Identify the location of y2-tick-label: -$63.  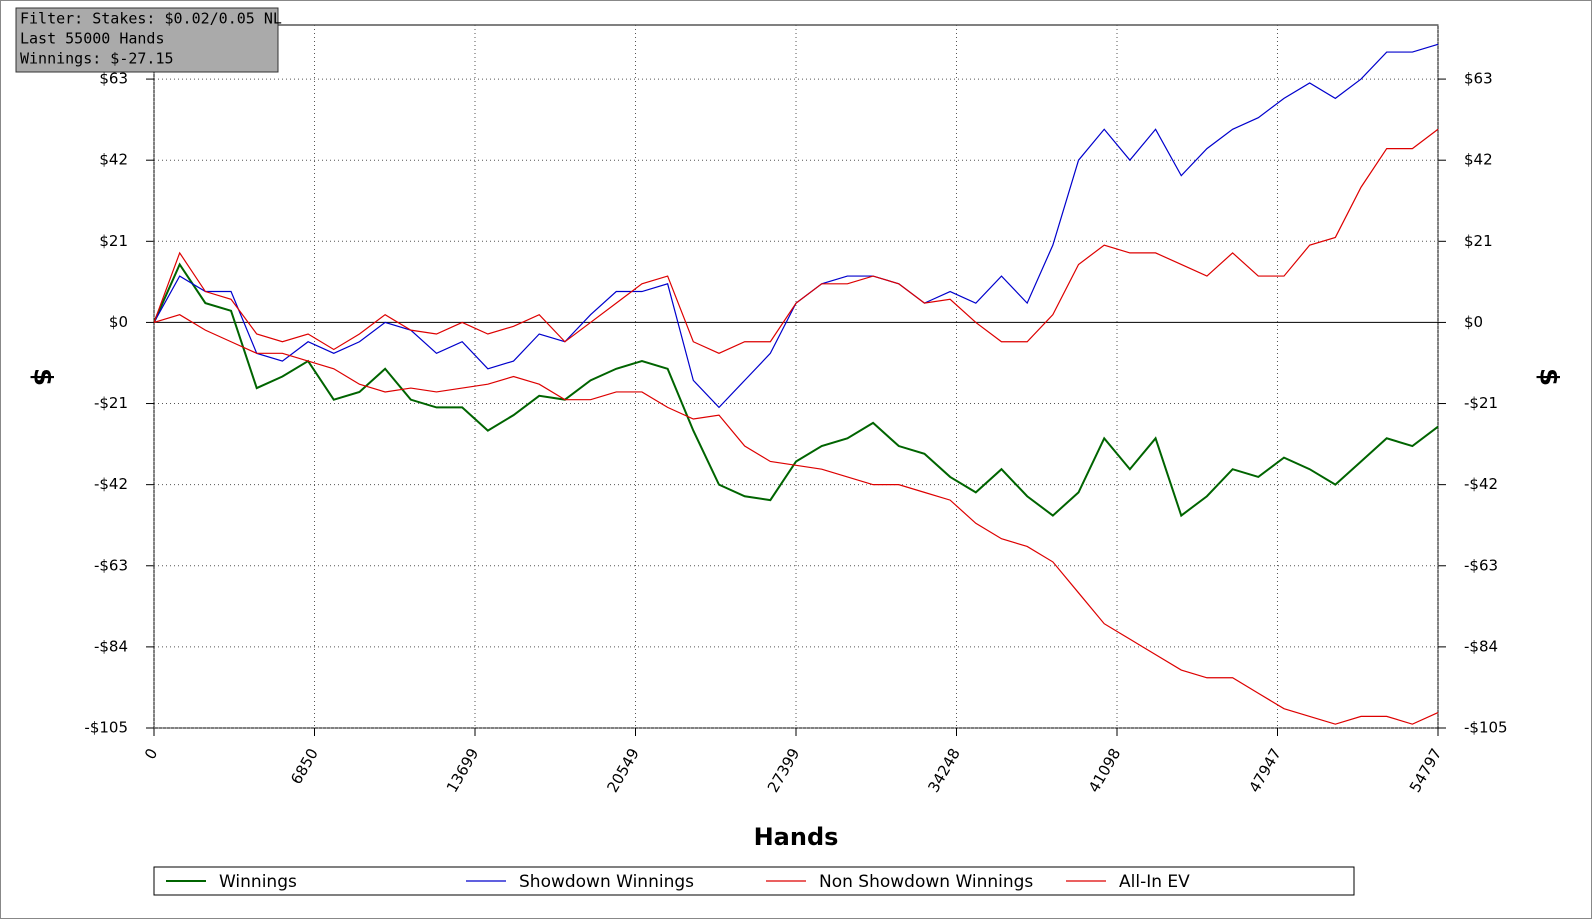
(1481, 565).